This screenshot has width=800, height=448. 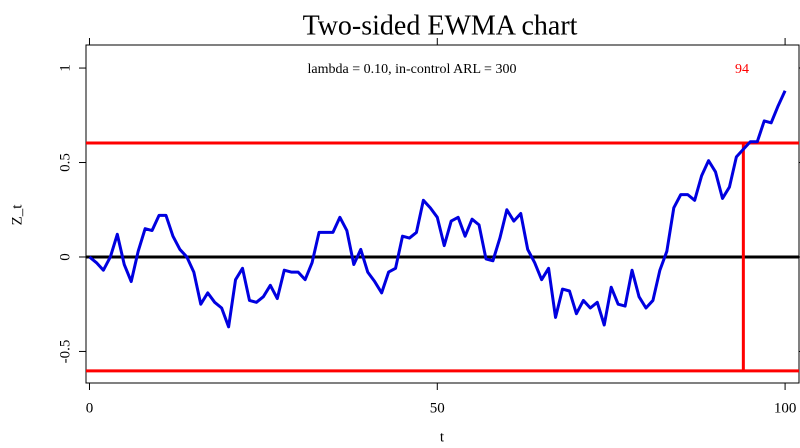 I want to click on x-tick-label: 0, so click(x=90, y=408).